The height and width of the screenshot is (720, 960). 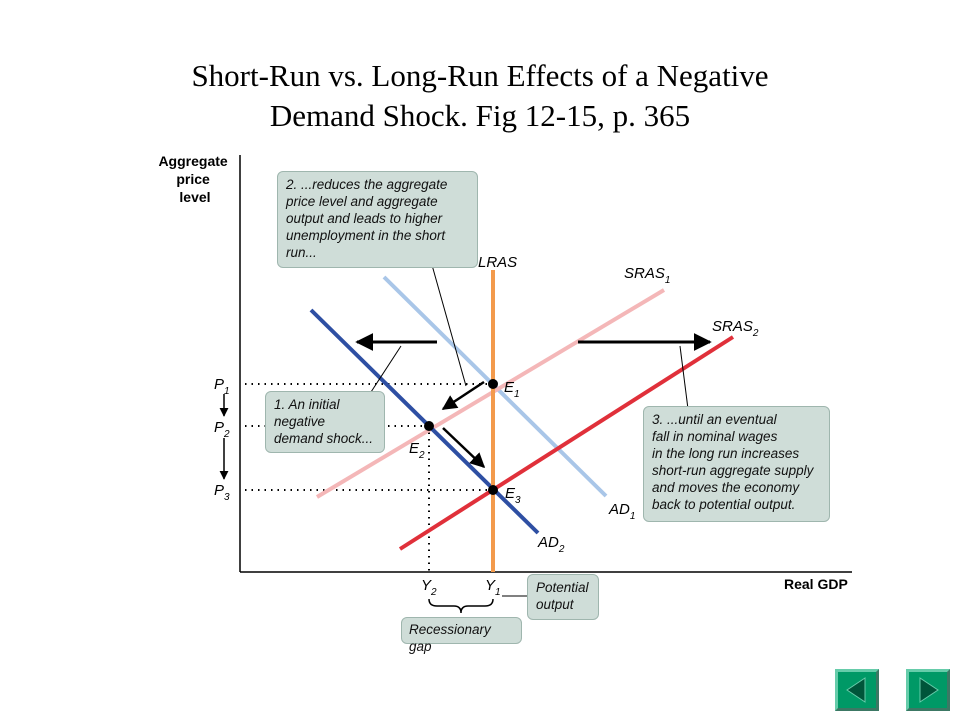 I want to click on callout-text: Recessionary gap, so click(x=450, y=638).